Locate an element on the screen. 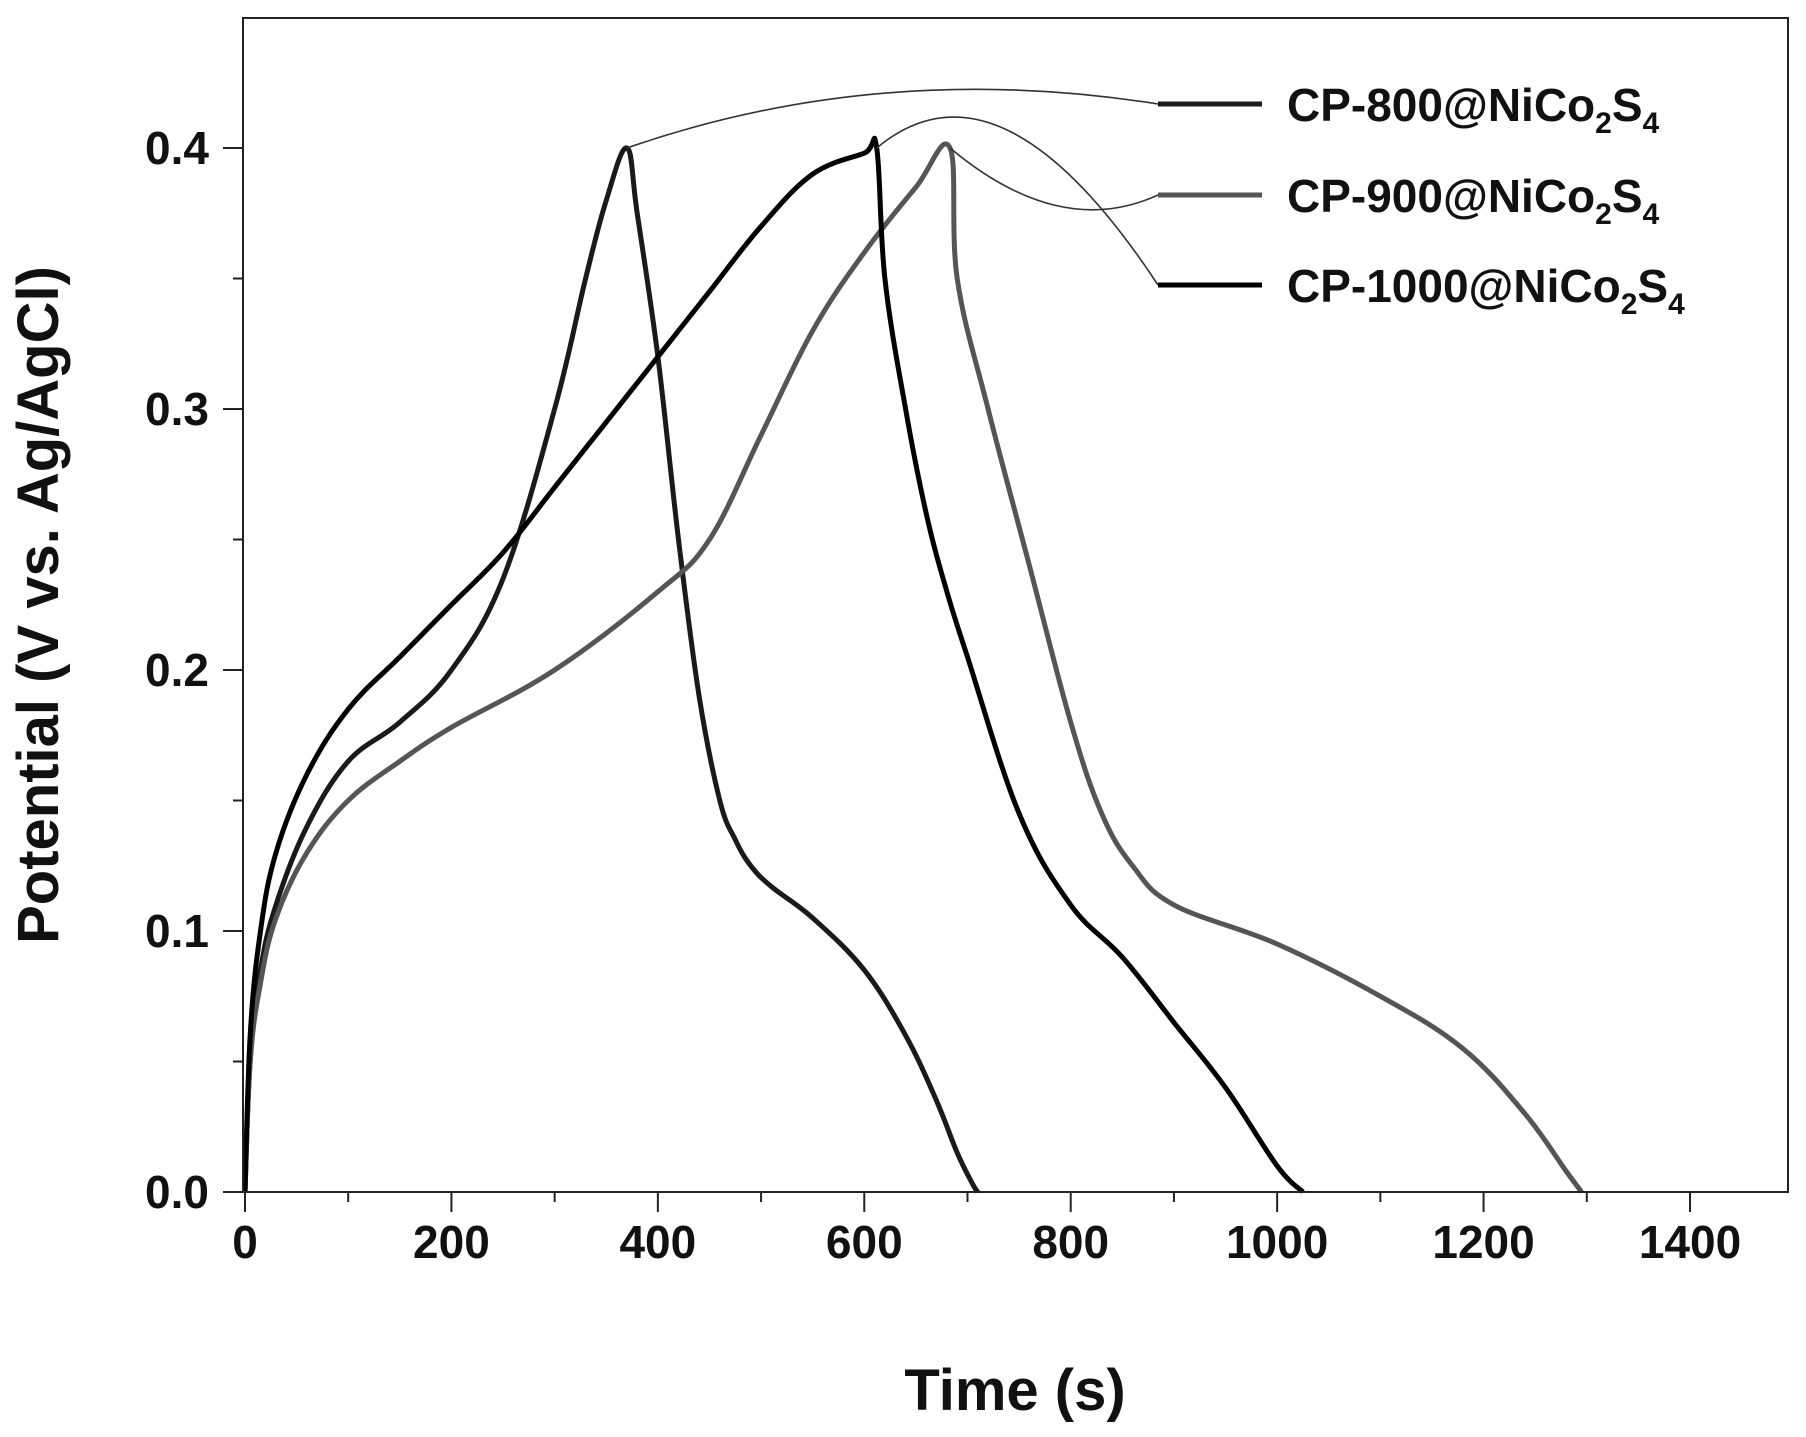  x-tick-label: 0 is located at coordinates (245, 1242).